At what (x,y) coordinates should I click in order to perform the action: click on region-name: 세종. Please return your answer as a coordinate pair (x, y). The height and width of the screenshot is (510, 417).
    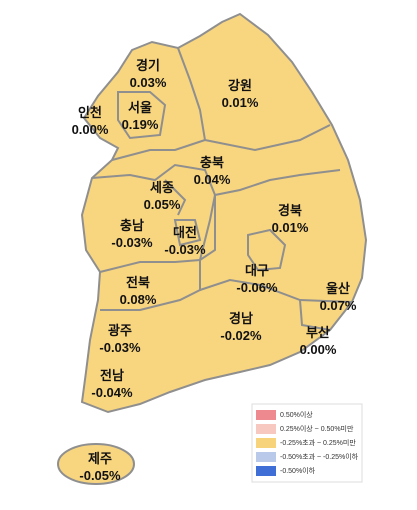
    Looking at the image, I should click on (162, 187).